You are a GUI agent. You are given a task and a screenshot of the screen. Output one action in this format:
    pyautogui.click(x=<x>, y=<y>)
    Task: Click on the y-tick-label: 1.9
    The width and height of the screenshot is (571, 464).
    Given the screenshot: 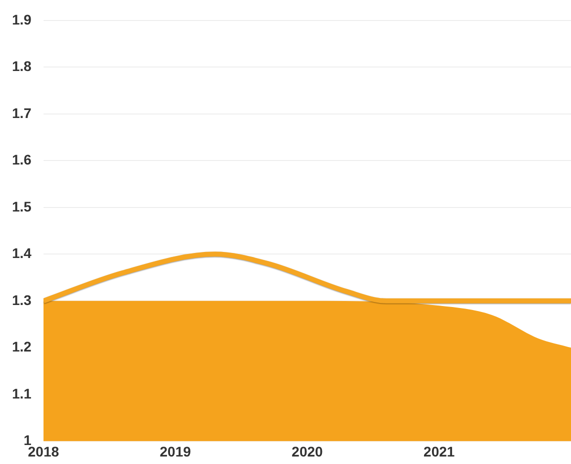 What is the action you would take?
    pyautogui.click(x=22, y=19)
    